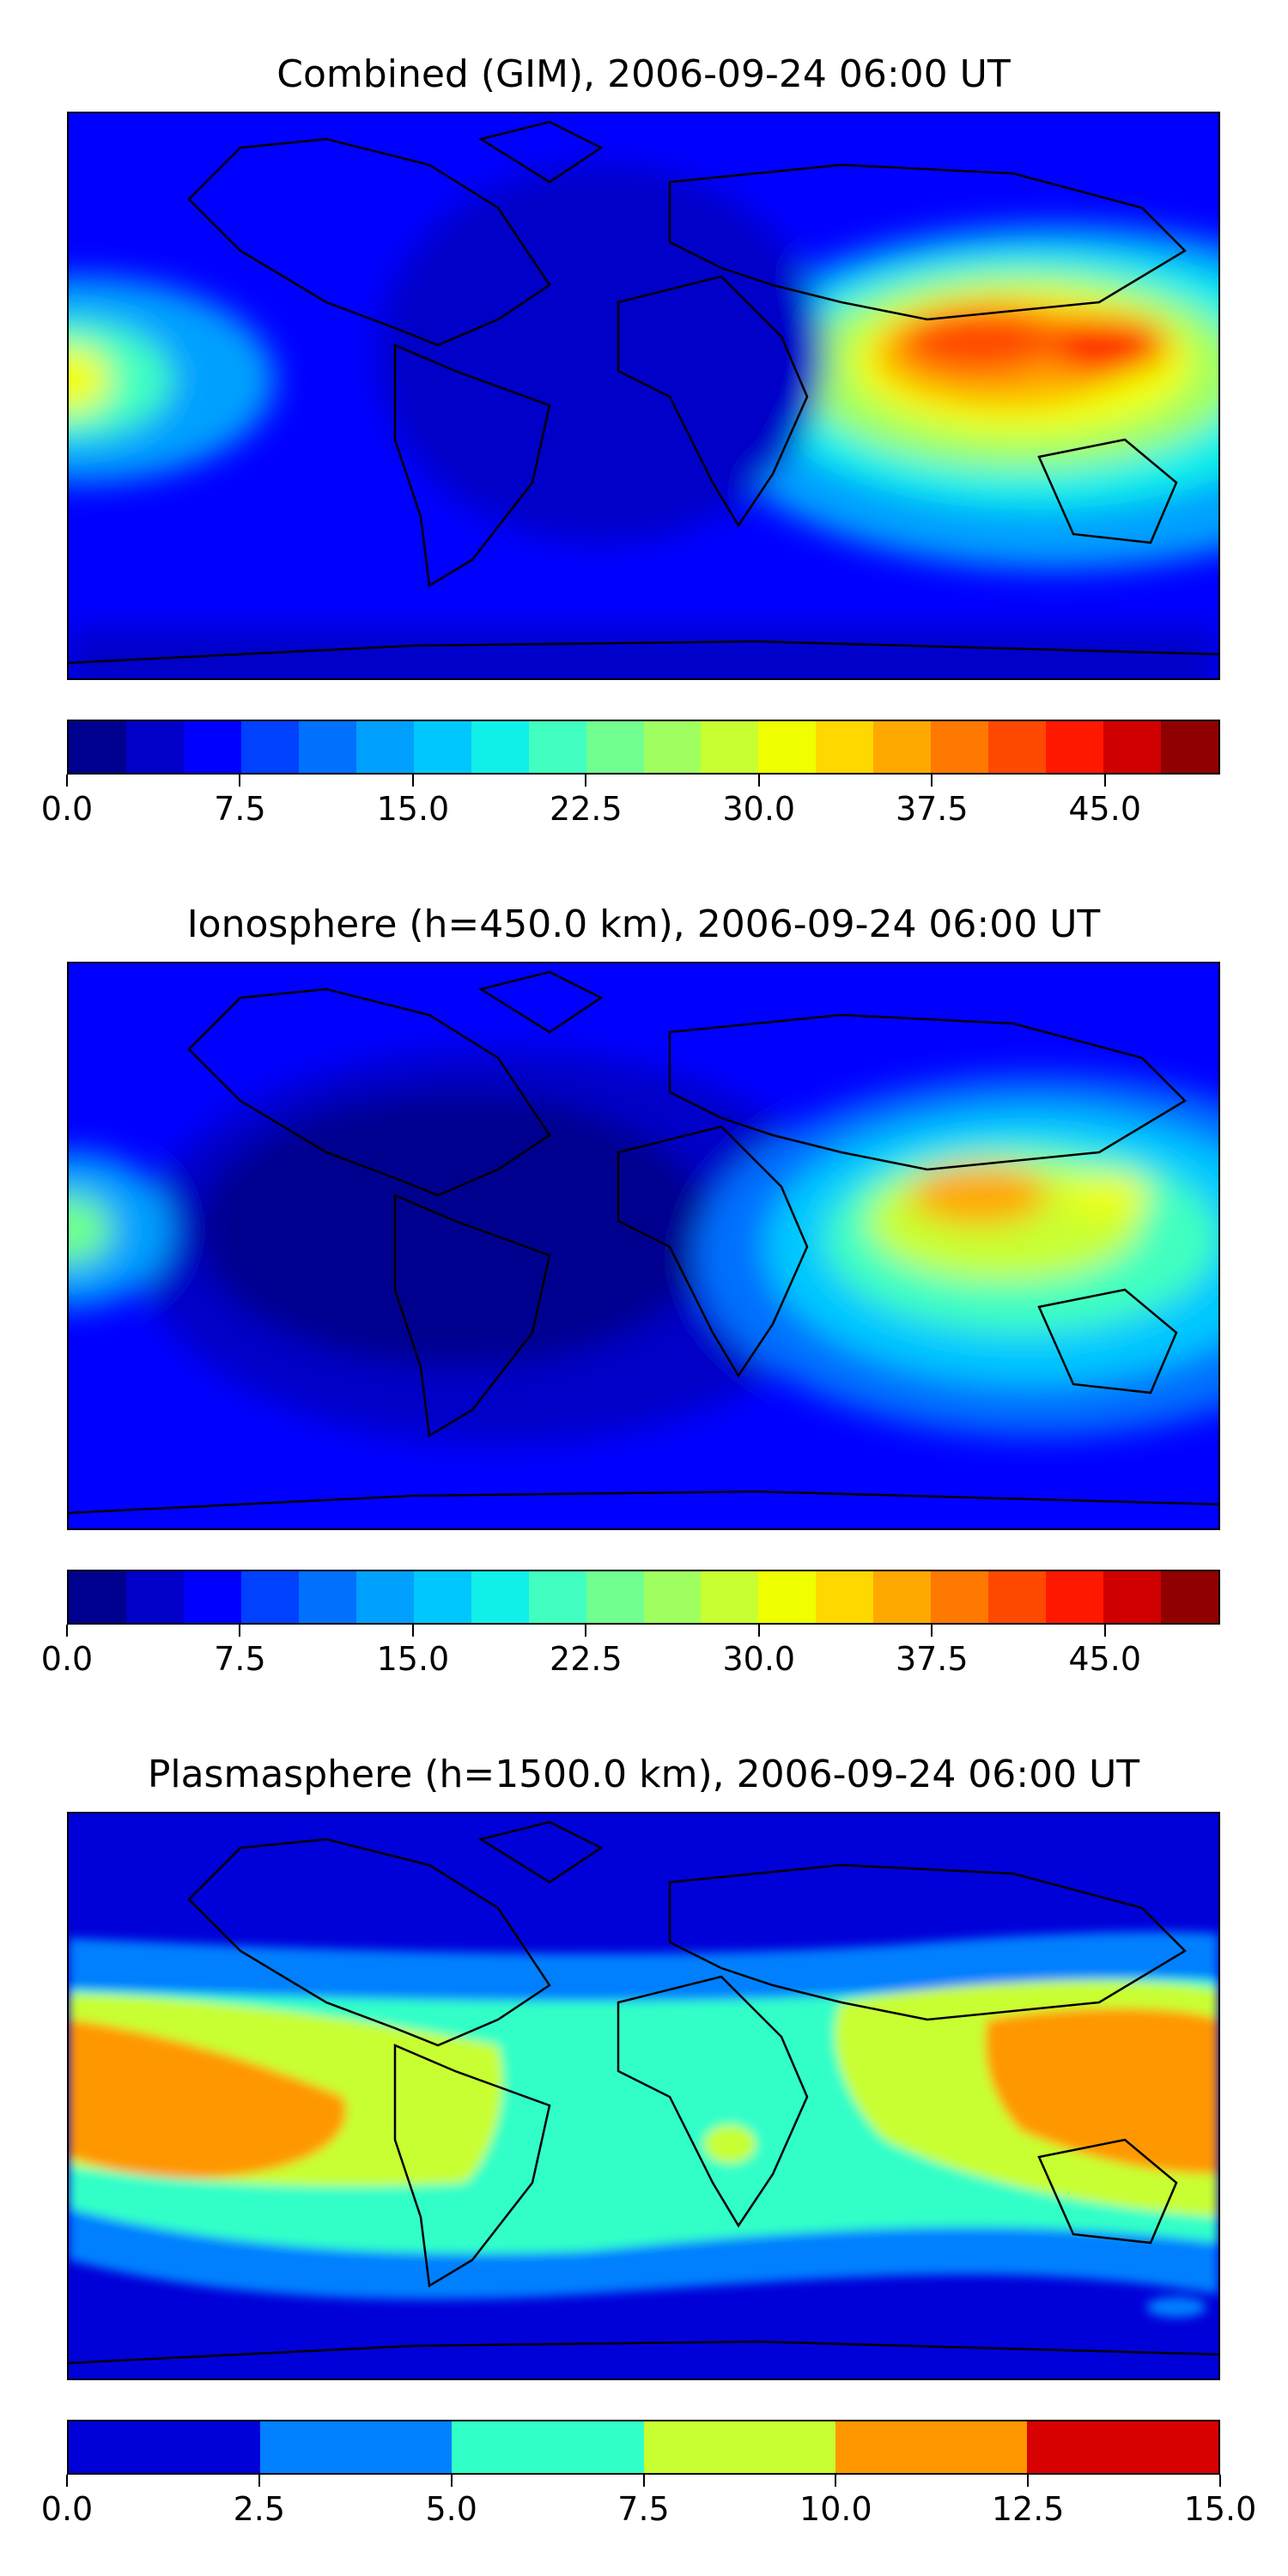 The image size is (1288, 2576). Describe the element at coordinates (835, 2509) in the screenshot. I see `colorbar-tick-label: 10.0` at that location.